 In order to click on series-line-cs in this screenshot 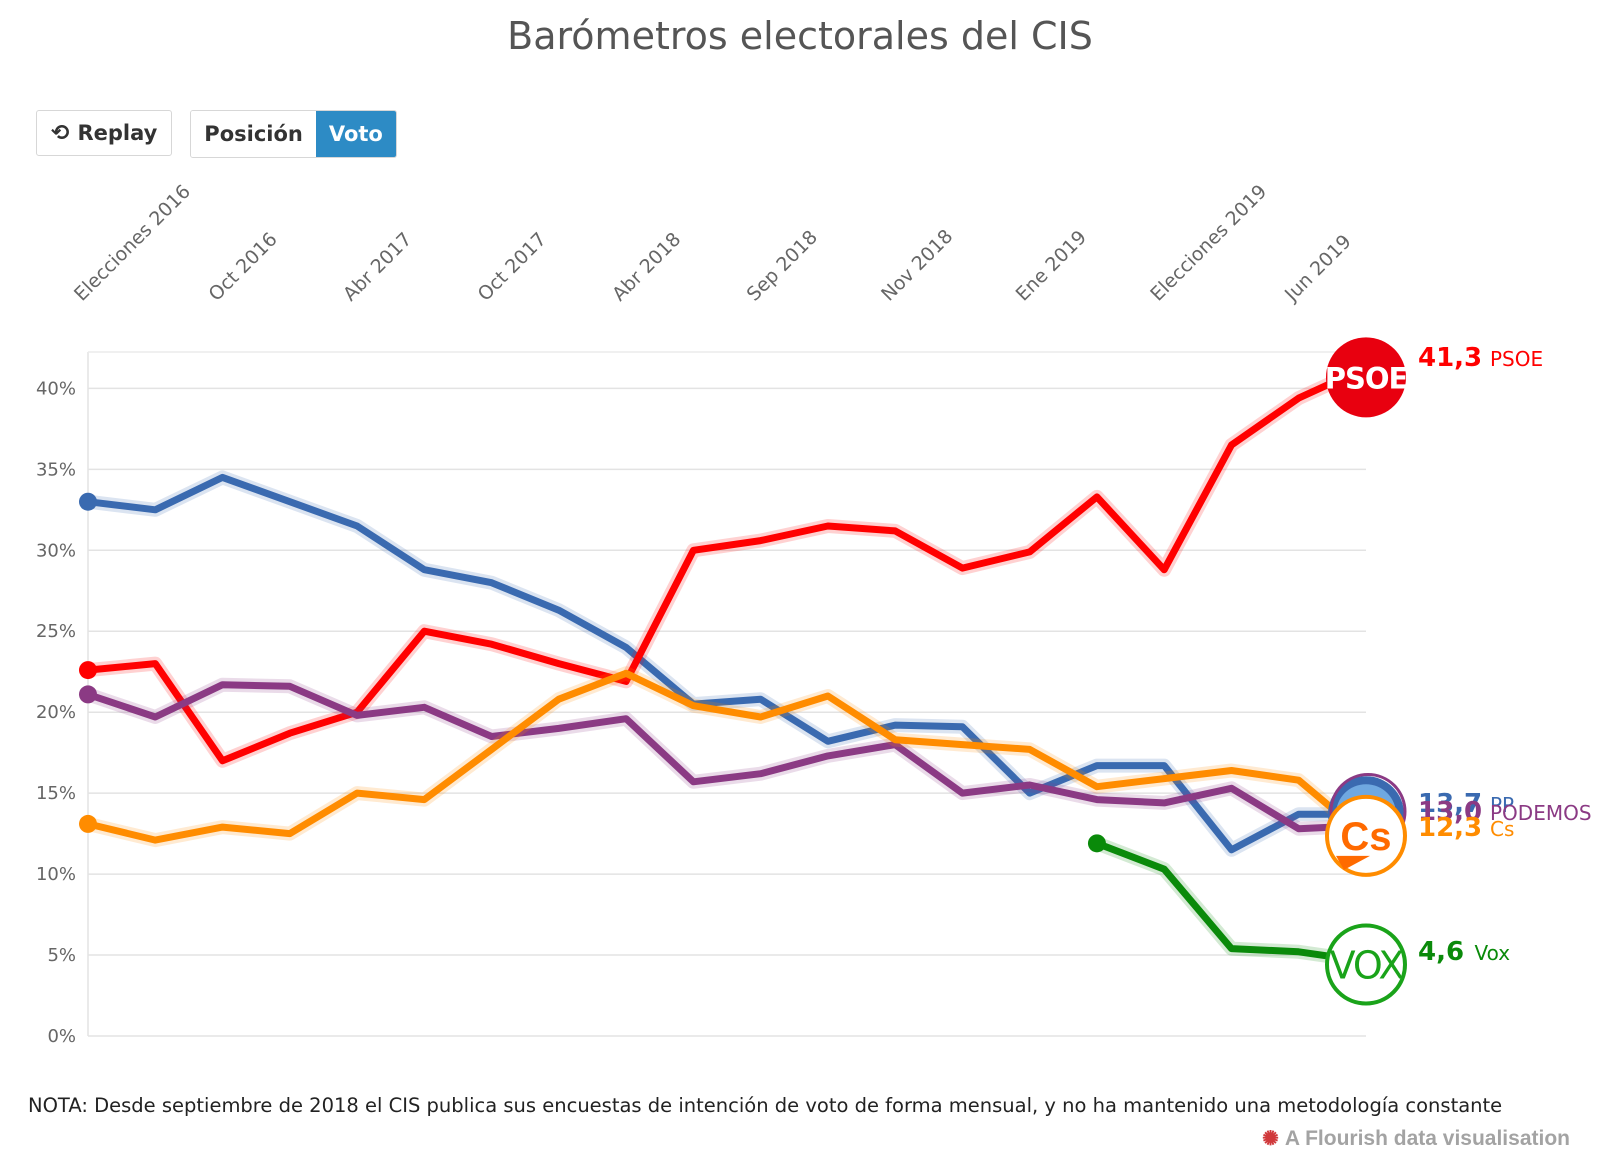, I will do `click(727, 756)`.